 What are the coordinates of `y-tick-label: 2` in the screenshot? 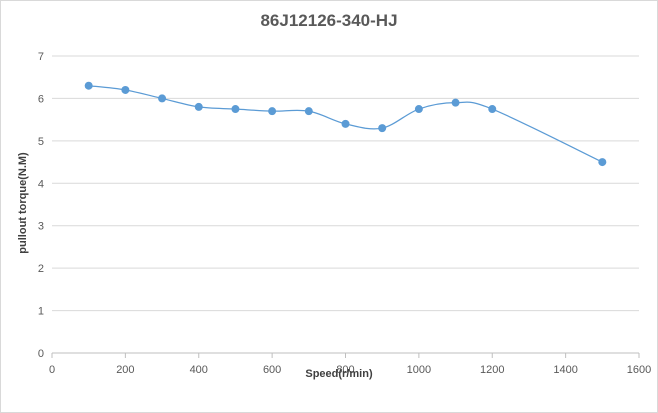 It's located at (41, 269).